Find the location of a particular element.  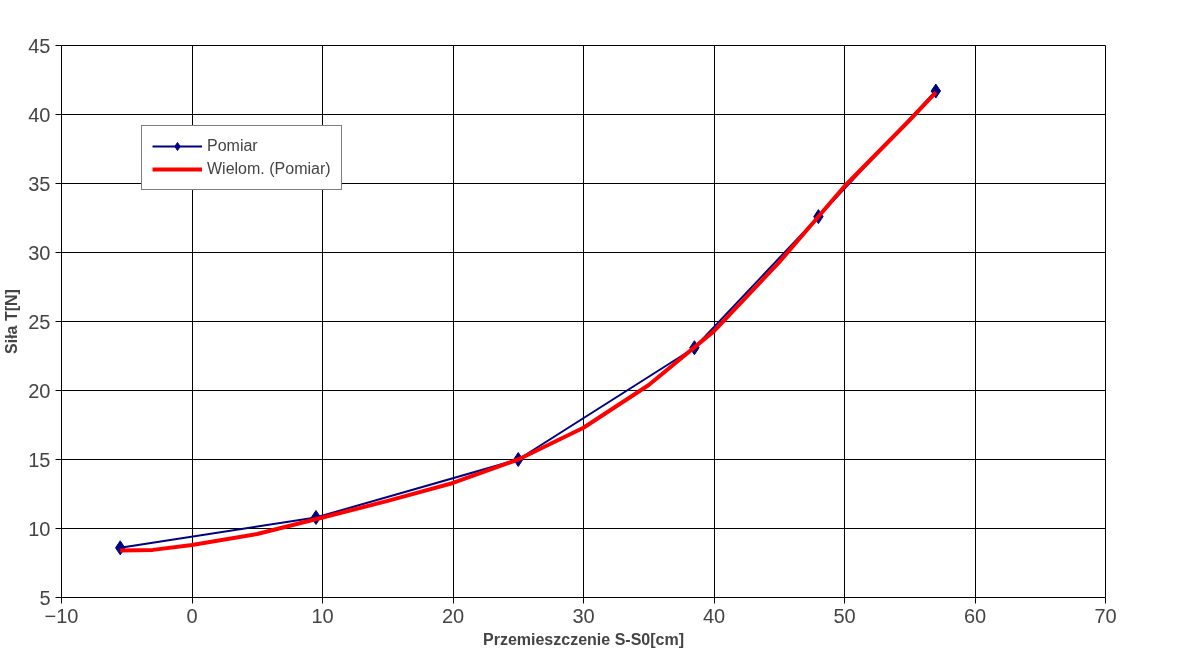

legend-label: Wielom. (Pomiar) is located at coordinates (269, 169).